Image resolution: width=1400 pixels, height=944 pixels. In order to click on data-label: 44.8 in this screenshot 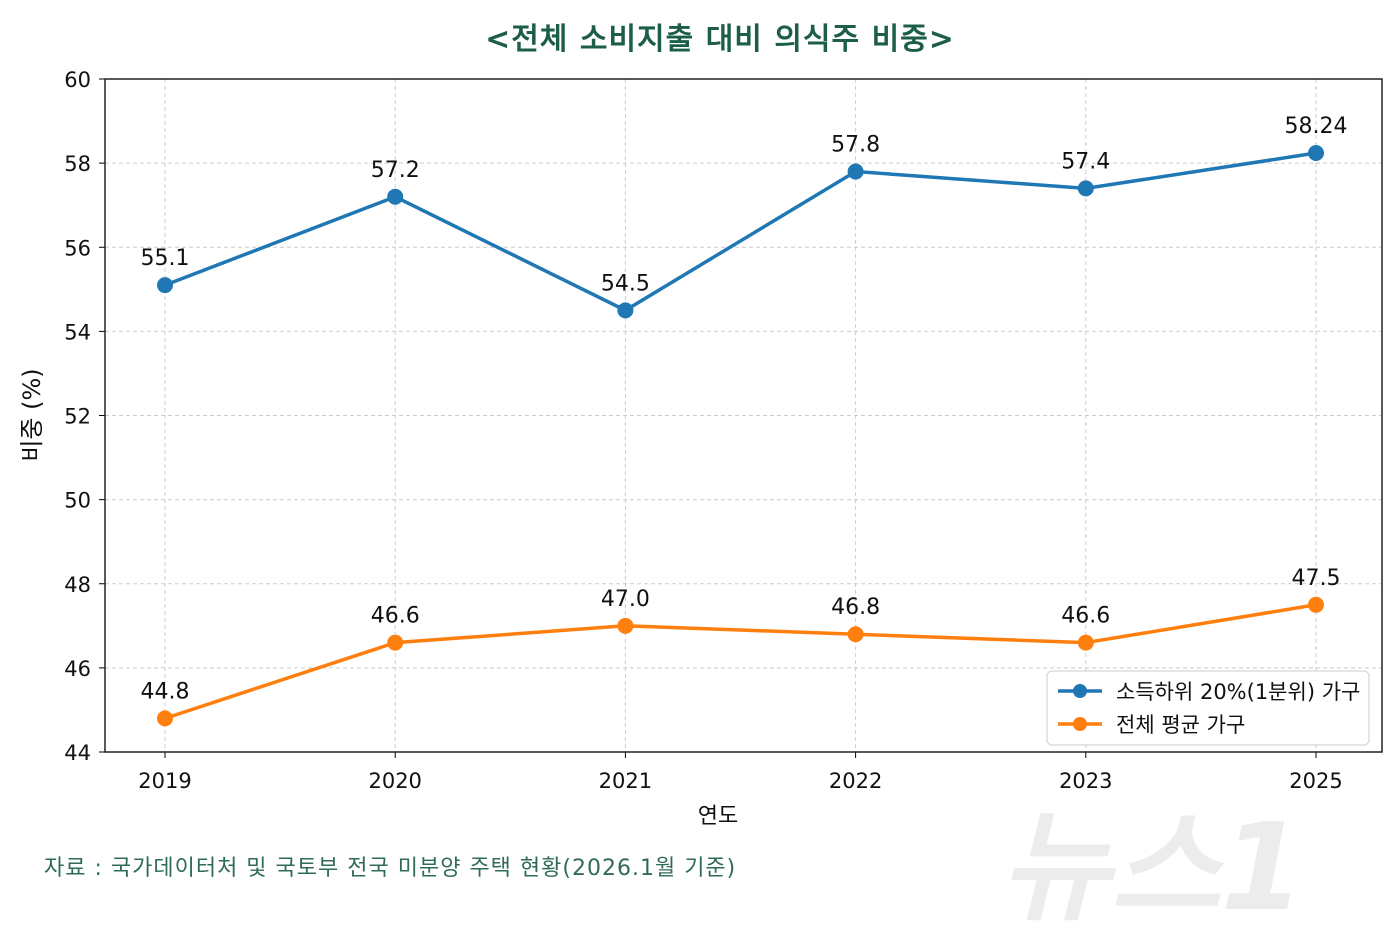, I will do `click(165, 691)`.